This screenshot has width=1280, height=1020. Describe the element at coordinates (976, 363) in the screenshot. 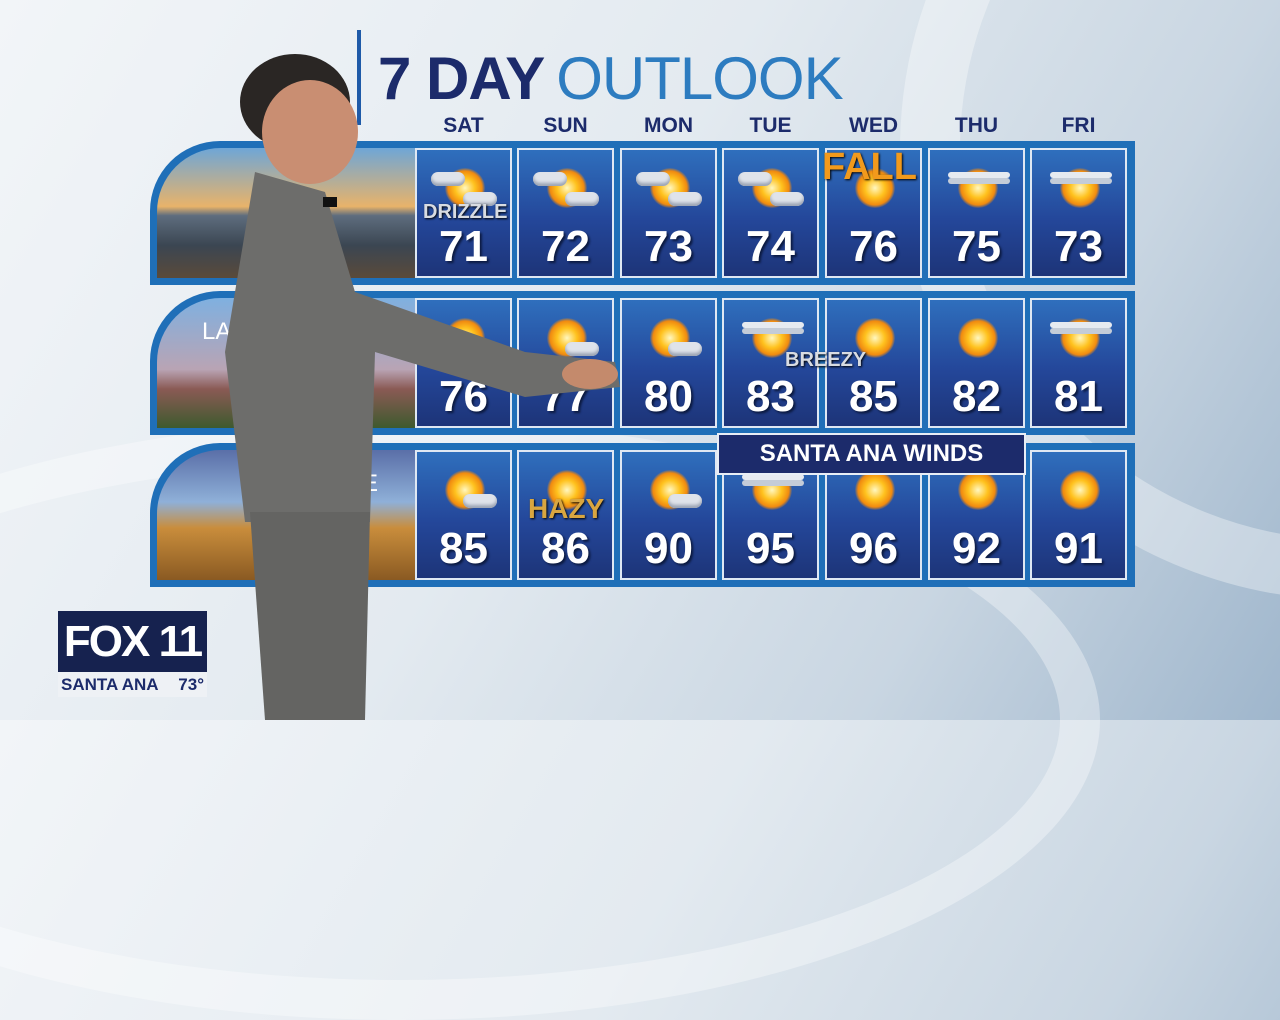

I see `forecast-tile: 82` at that location.